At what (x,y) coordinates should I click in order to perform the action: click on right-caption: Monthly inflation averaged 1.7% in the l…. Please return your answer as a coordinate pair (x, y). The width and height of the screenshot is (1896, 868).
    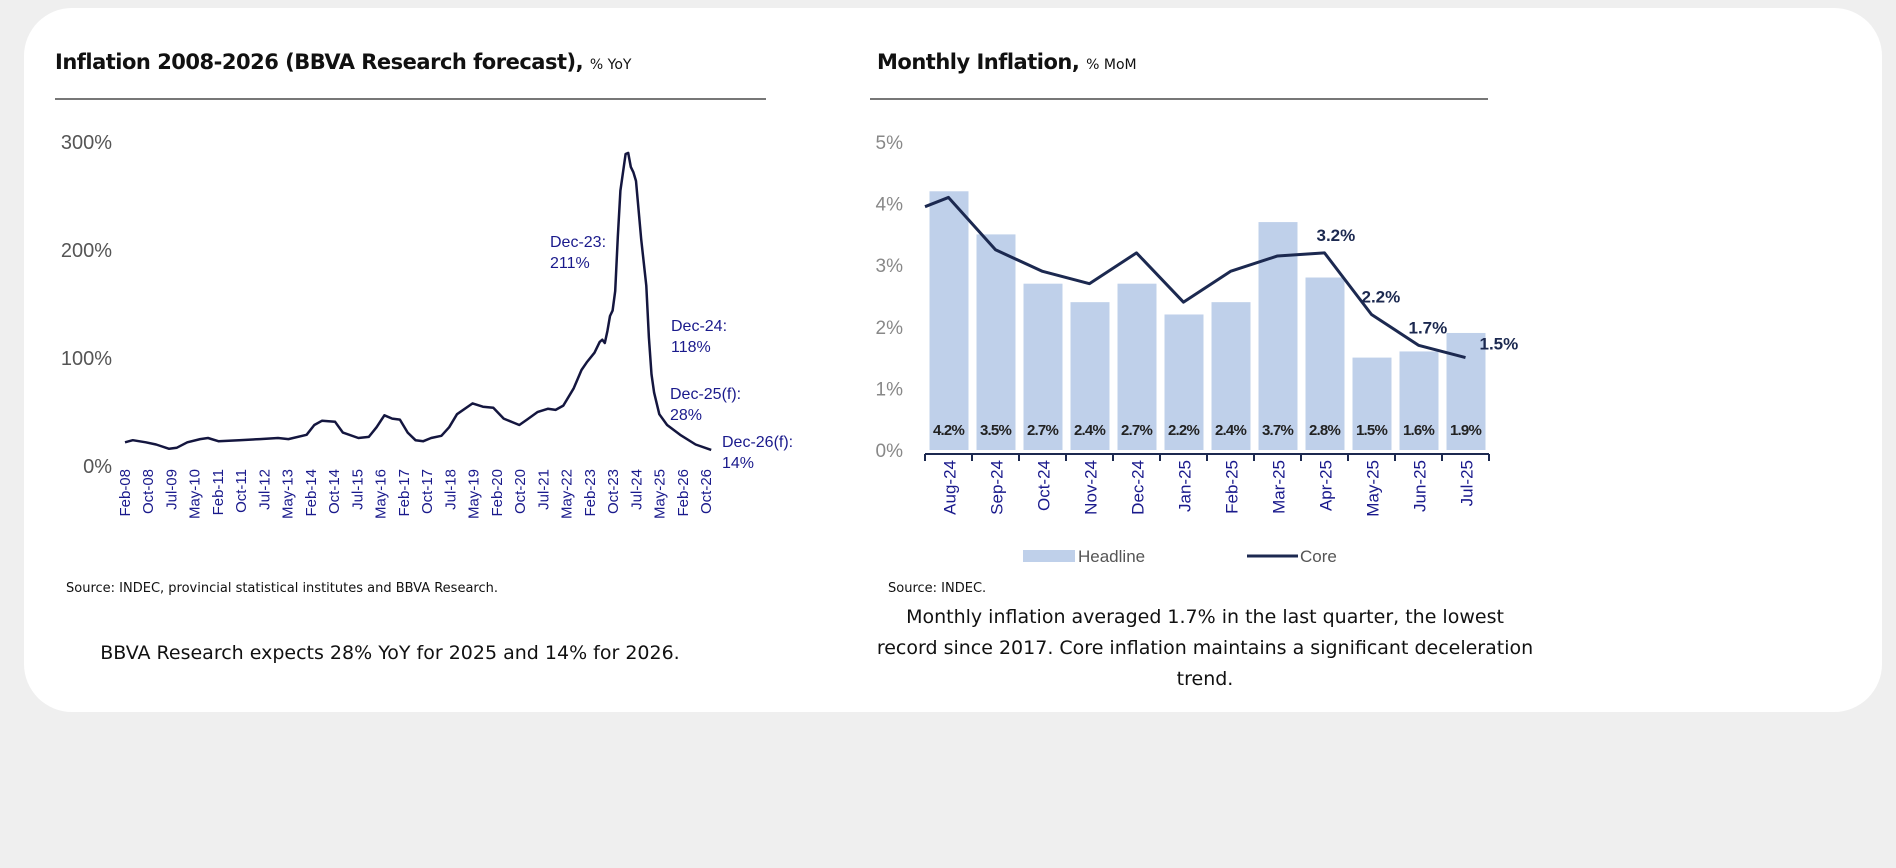
    Looking at the image, I should click on (1205, 648).